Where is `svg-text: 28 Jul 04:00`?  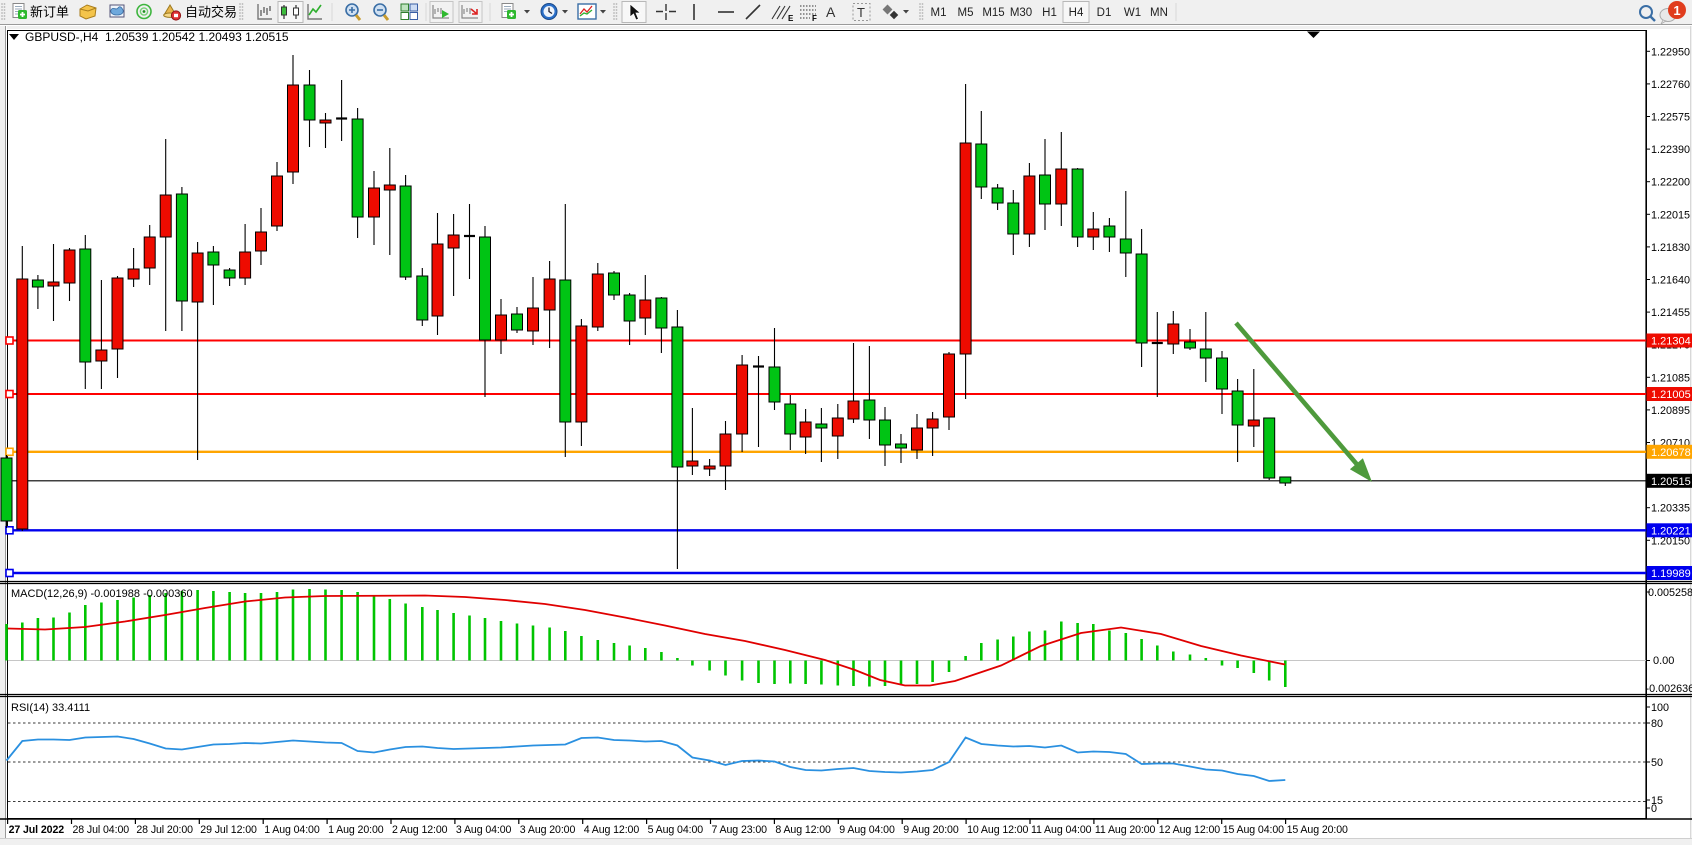 svg-text: 28 Jul 04:00 is located at coordinates (101, 830).